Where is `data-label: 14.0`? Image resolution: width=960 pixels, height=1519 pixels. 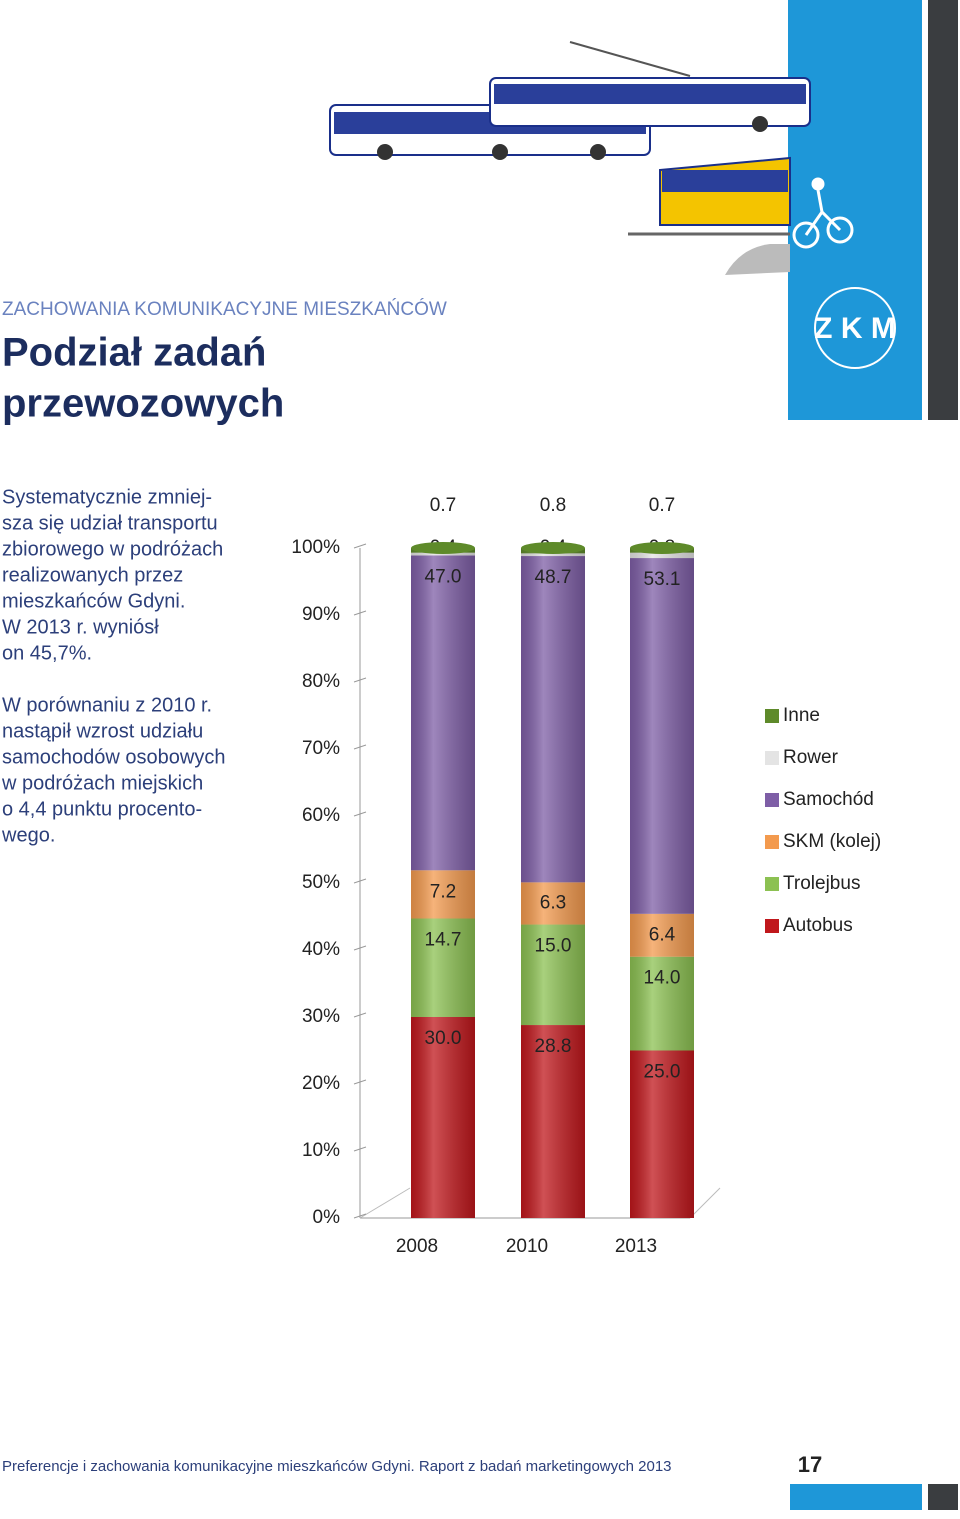
data-label: 14.0 is located at coordinates (662, 978).